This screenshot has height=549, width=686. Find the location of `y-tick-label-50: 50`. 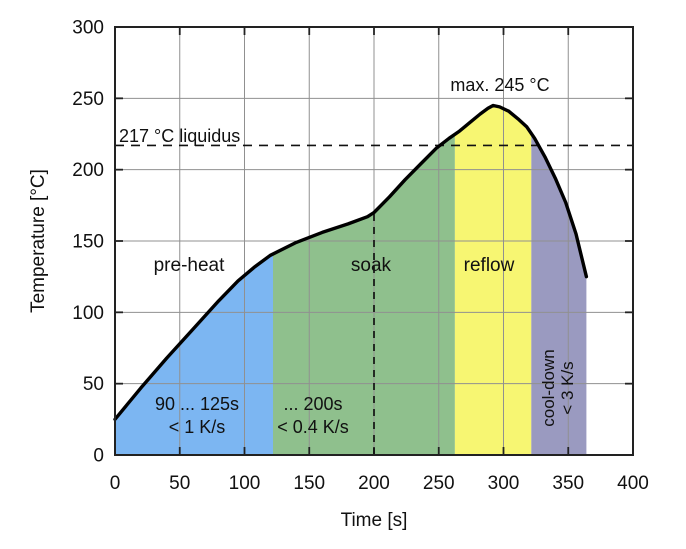

y-tick-label-50: 50 is located at coordinates (93, 384).